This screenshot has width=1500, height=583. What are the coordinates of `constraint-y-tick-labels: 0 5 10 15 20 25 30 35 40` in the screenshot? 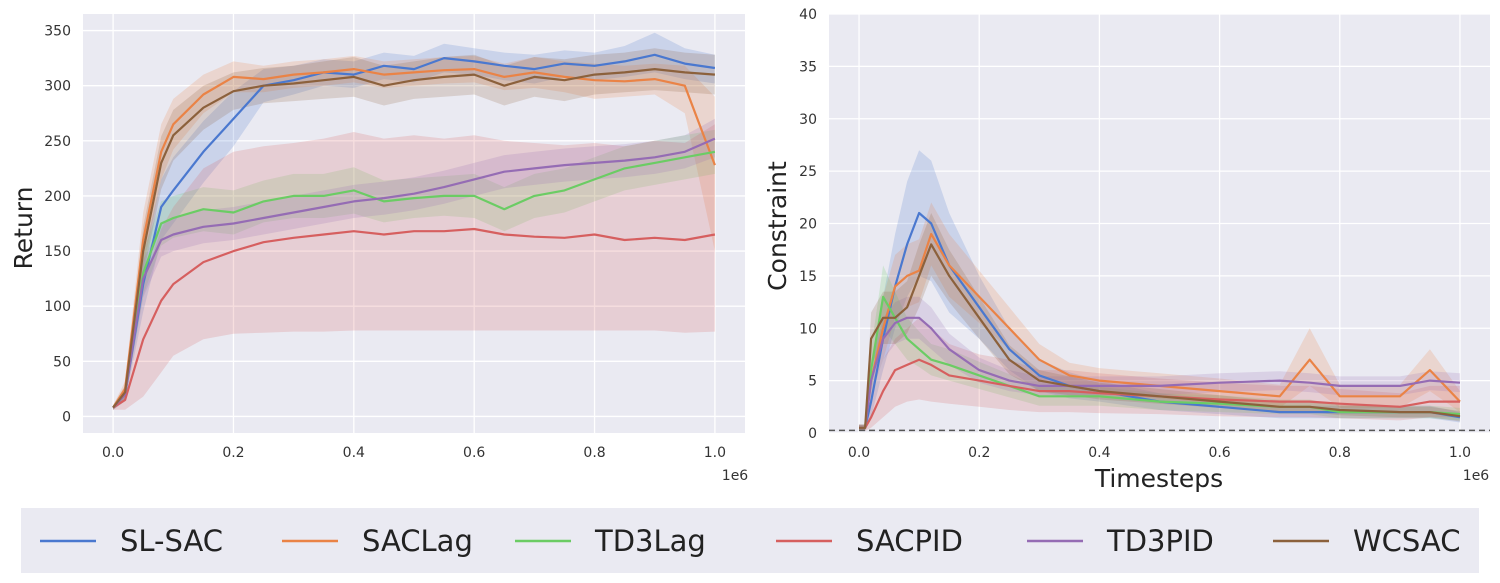 It's located at (808, 224).